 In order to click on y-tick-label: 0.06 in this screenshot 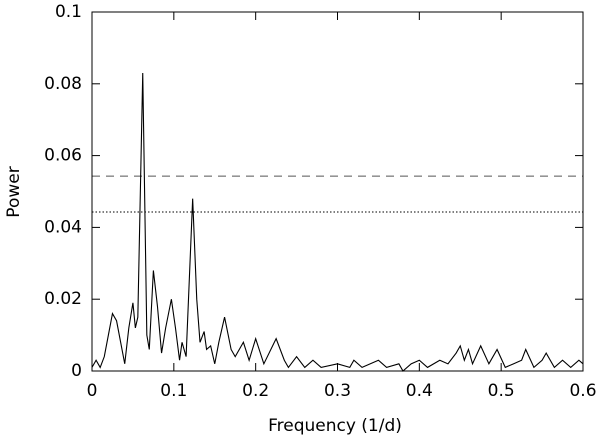, I will do `click(63, 156)`.